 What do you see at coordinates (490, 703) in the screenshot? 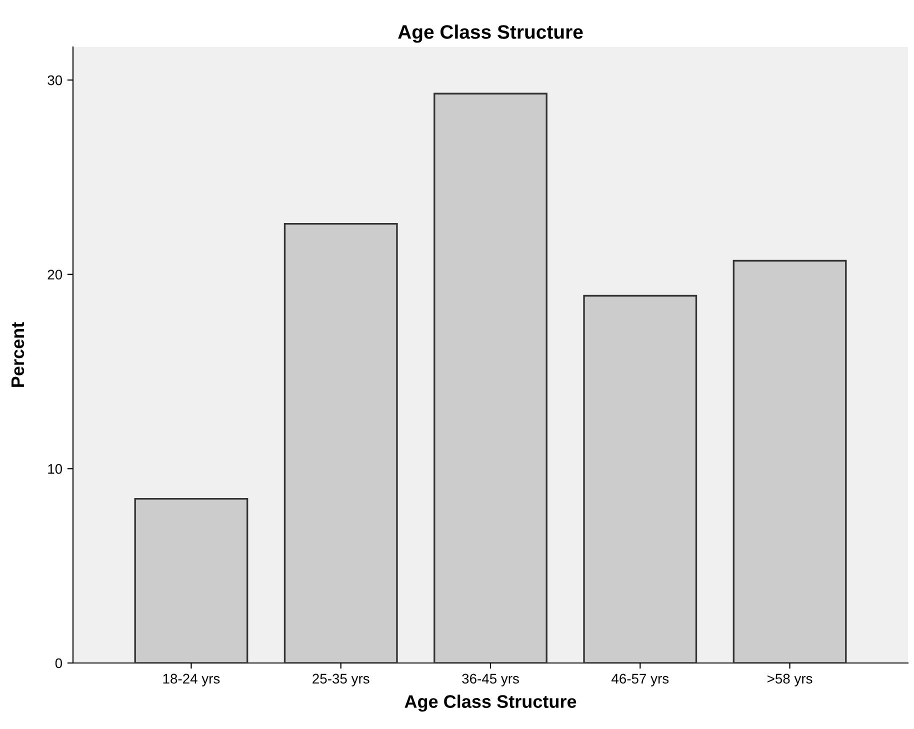
I see `x-axis-title: Age Class Structure` at bounding box center [490, 703].